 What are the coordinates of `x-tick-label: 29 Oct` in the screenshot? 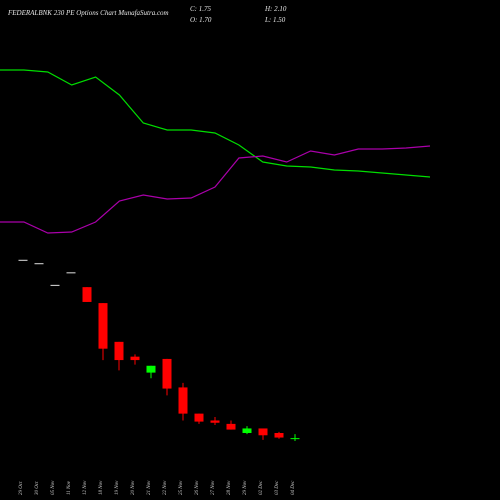 It's located at (21, 488).